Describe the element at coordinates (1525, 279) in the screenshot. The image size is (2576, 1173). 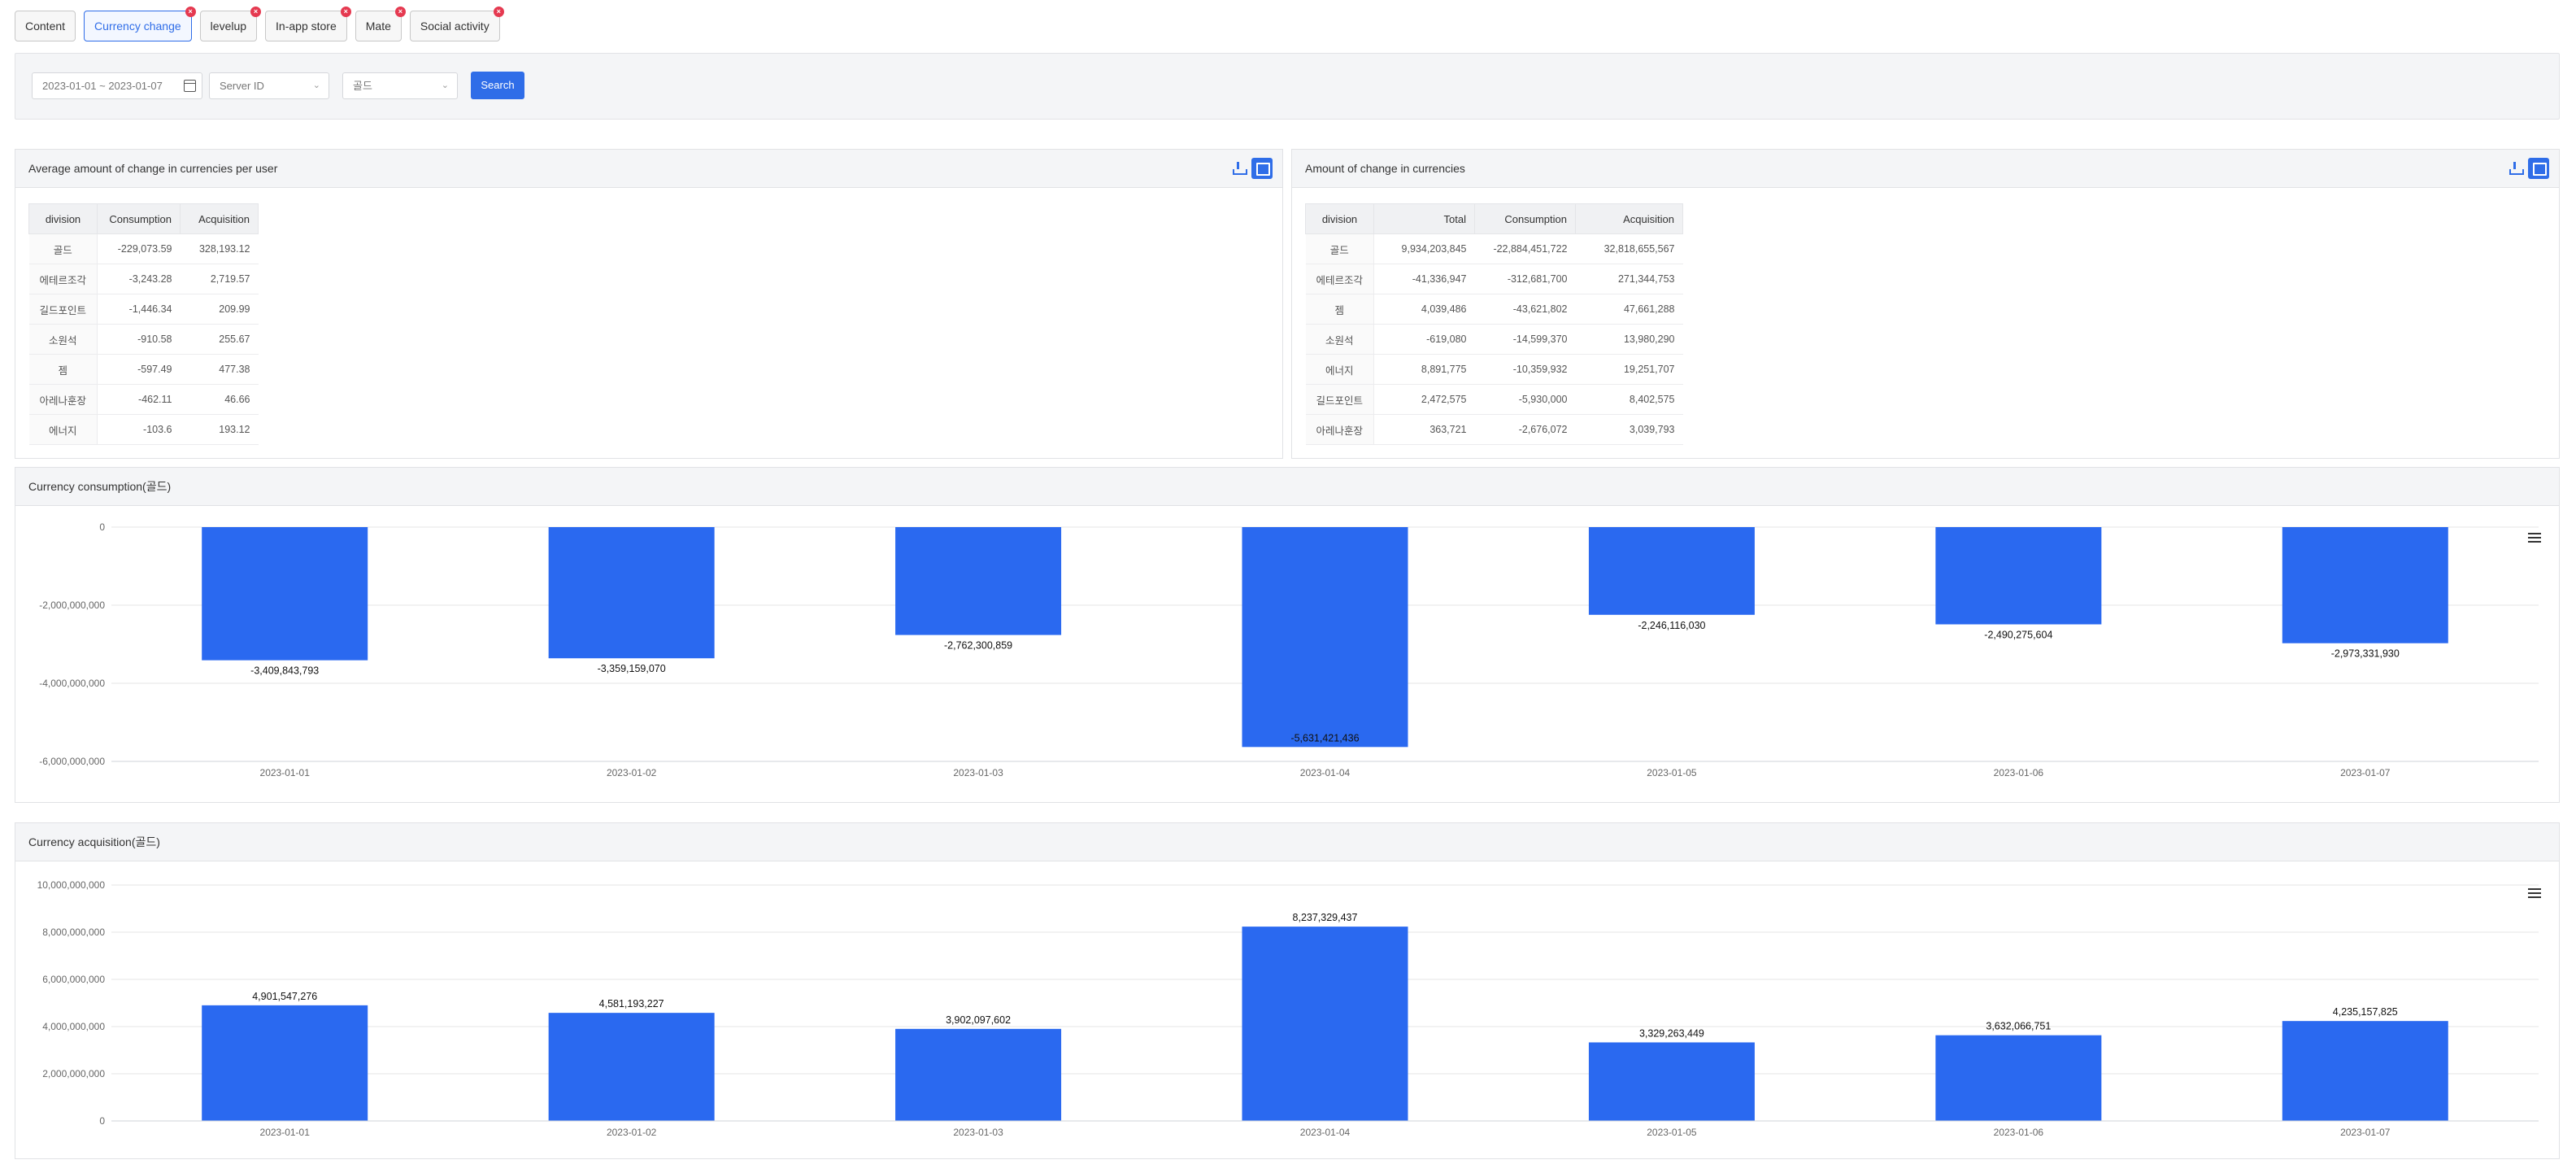
I see `table-cell: -312,681,700` at that location.